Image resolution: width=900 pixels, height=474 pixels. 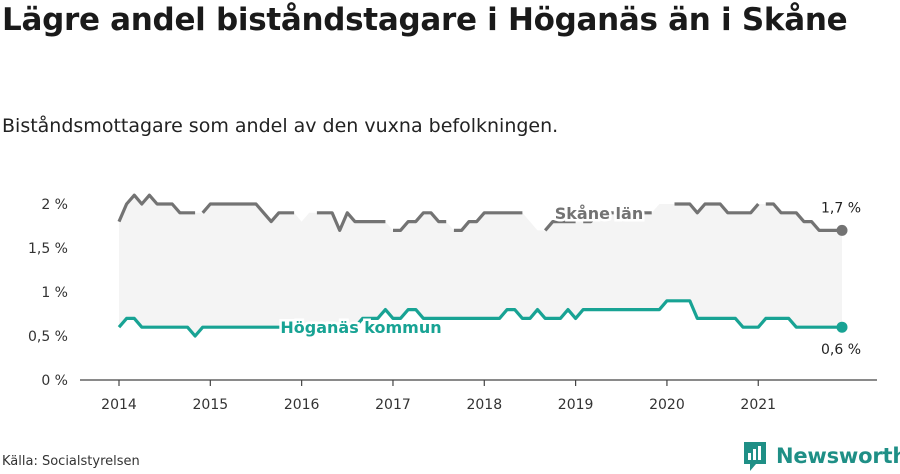 I want to click on y-tick-label: 0,5 %, so click(x=48, y=337).